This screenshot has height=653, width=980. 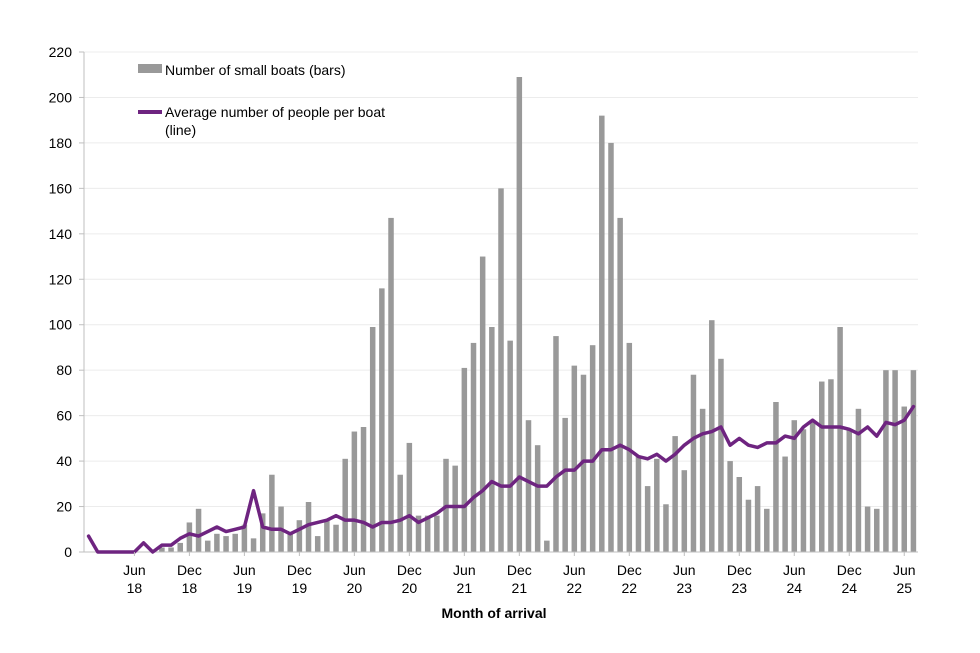 I want to click on y-tick-labels: 0 20 40 60 80 100 120 140 160 180 200 220, so click(x=61, y=302).